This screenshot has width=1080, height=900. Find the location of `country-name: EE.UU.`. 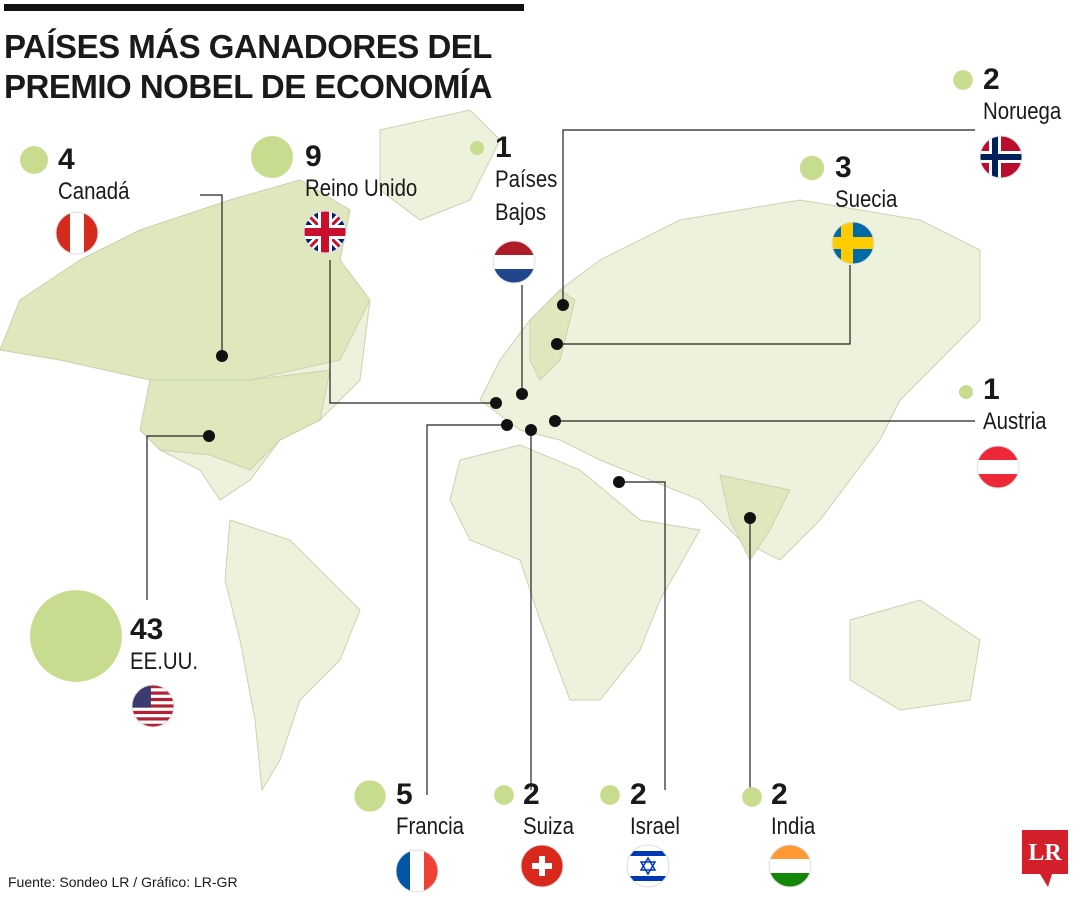

country-name: EE.UU. is located at coordinates (164, 661).